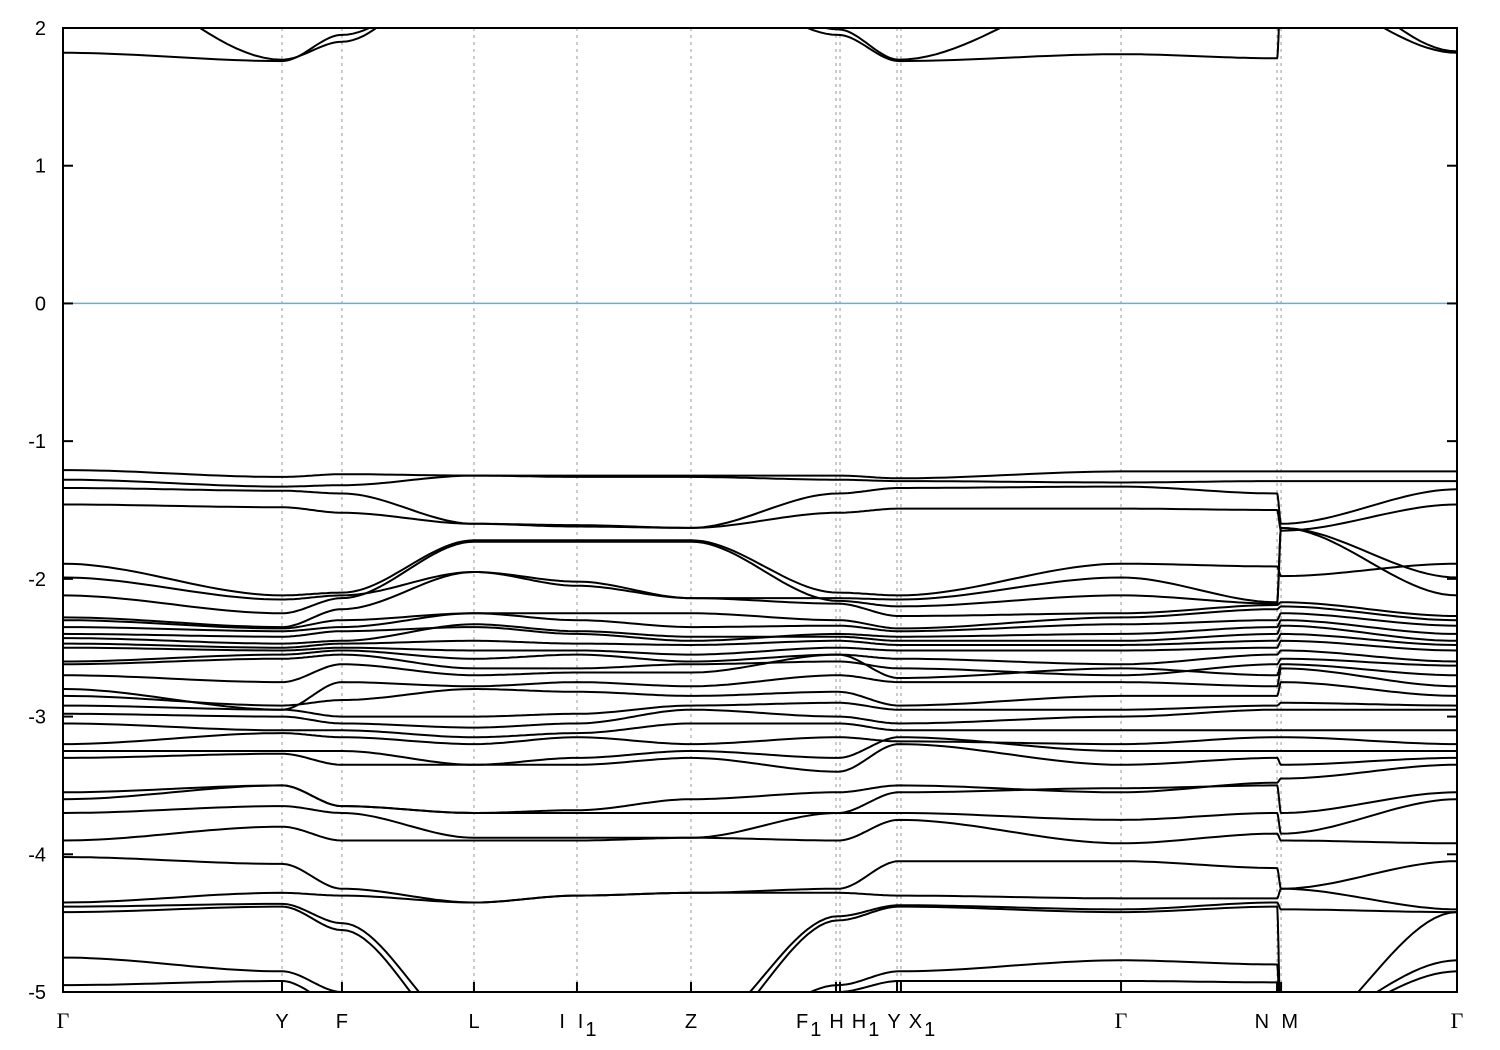 The image size is (1500, 1050). Describe the element at coordinates (37, 718) in the screenshot. I see `y-tick-label: -3` at that location.